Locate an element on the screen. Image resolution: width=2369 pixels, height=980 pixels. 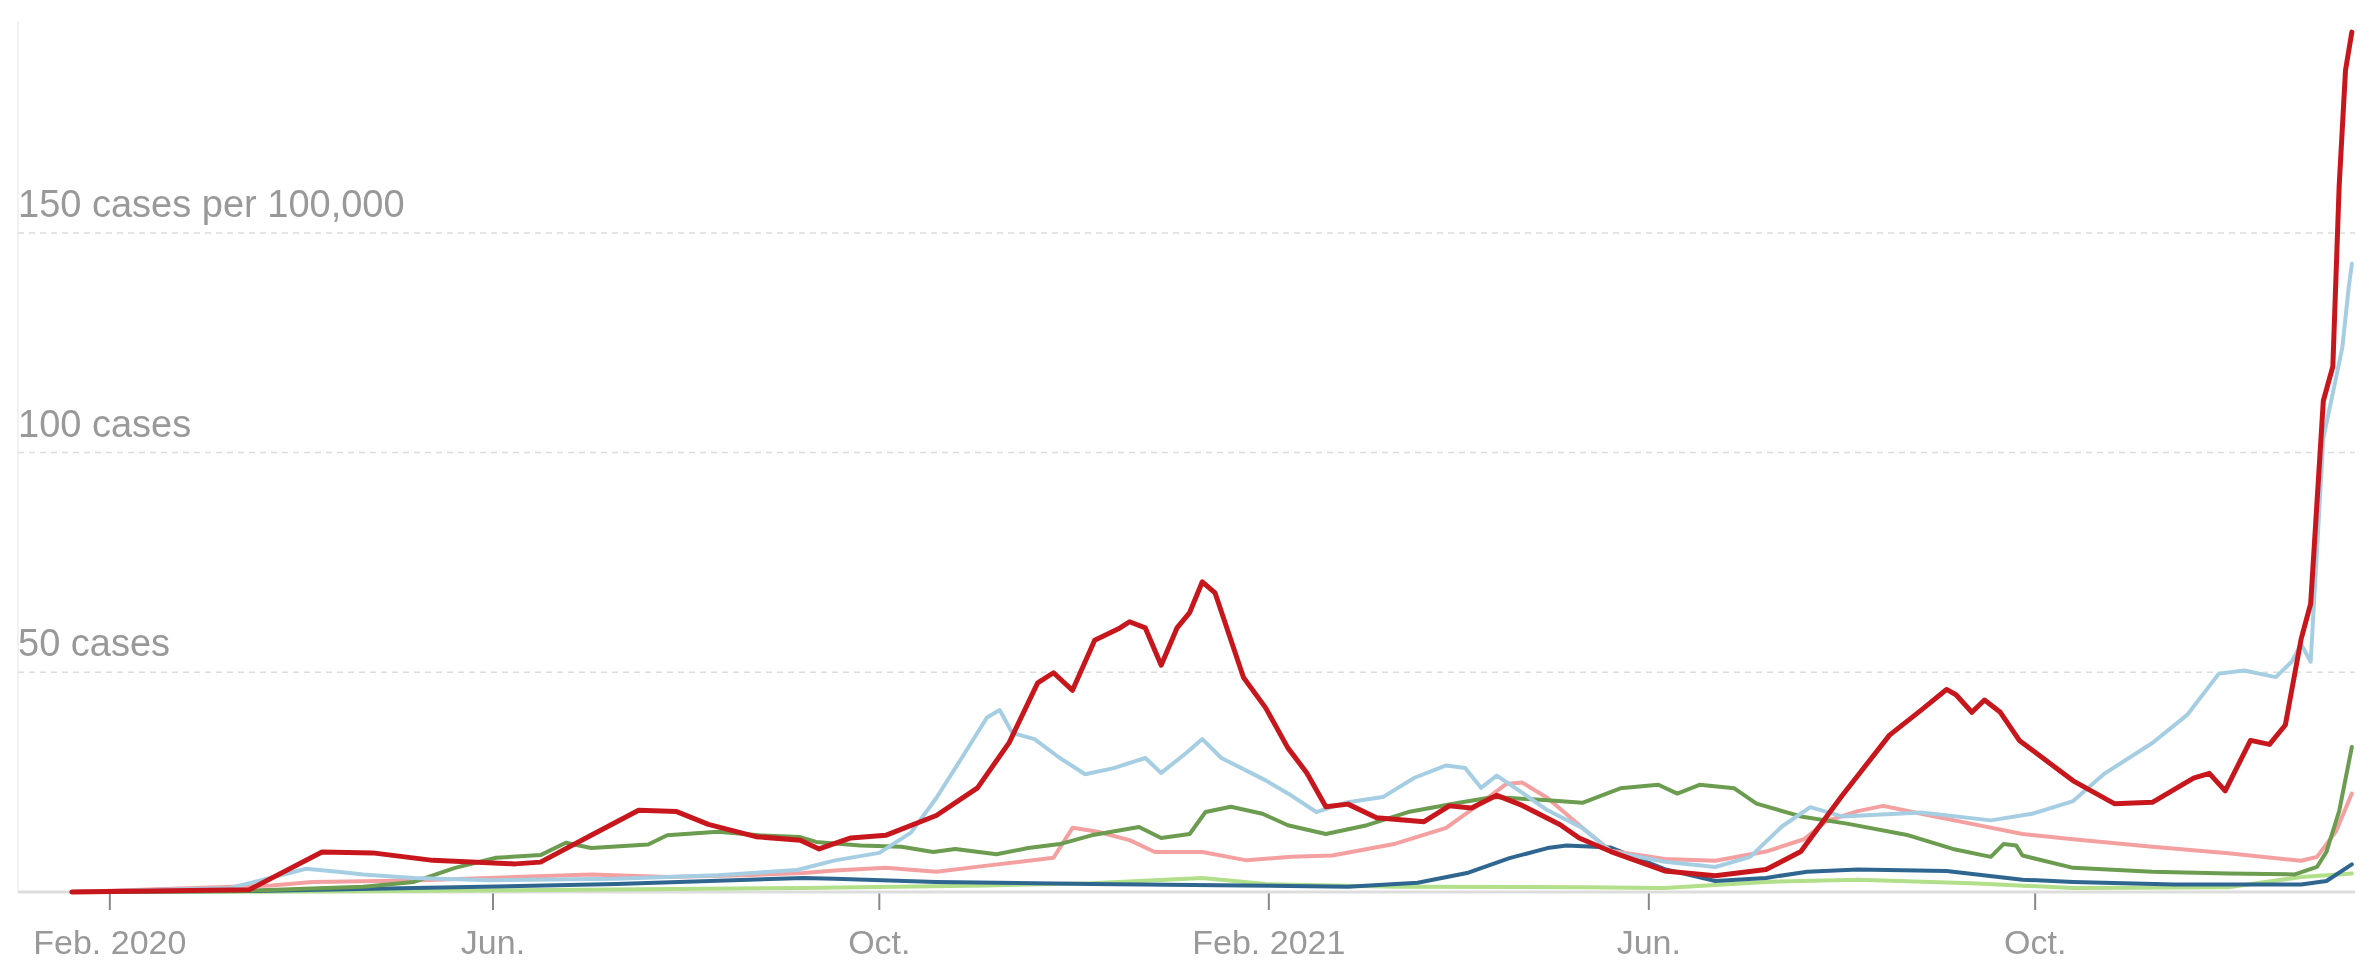
x-tick-label: Feb. 2021 is located at coordinates (1269, 942).